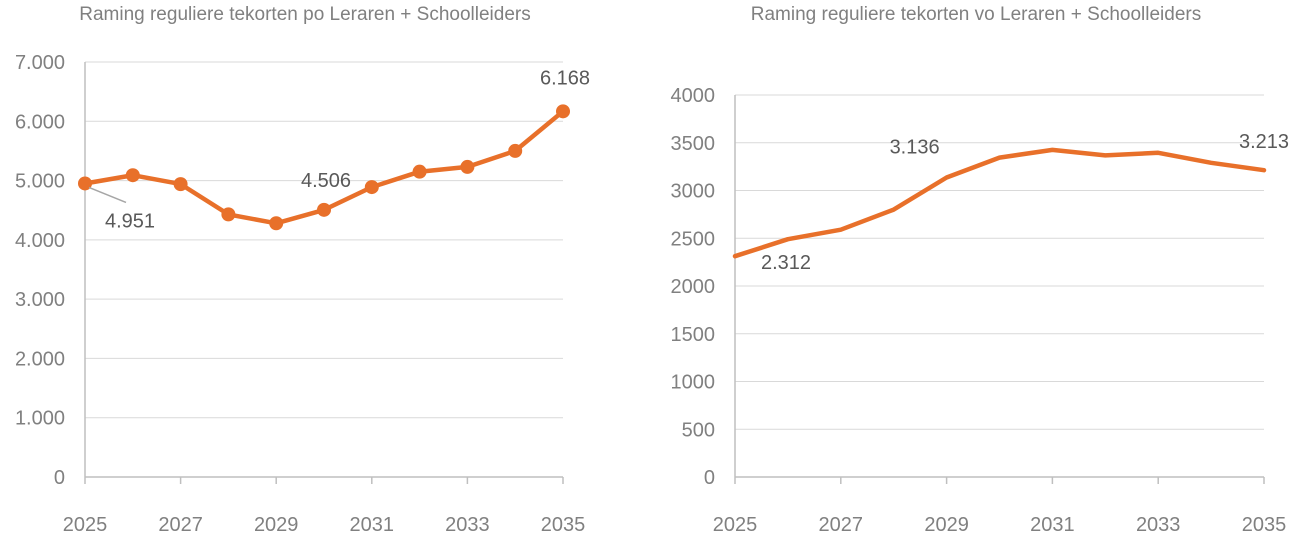 The width and height of the screenshot is (1299, 544). What do you see at coordinates (565, 78) in the screenshot?
I see `data-label: 6.168` at bounding box center [565, 78].